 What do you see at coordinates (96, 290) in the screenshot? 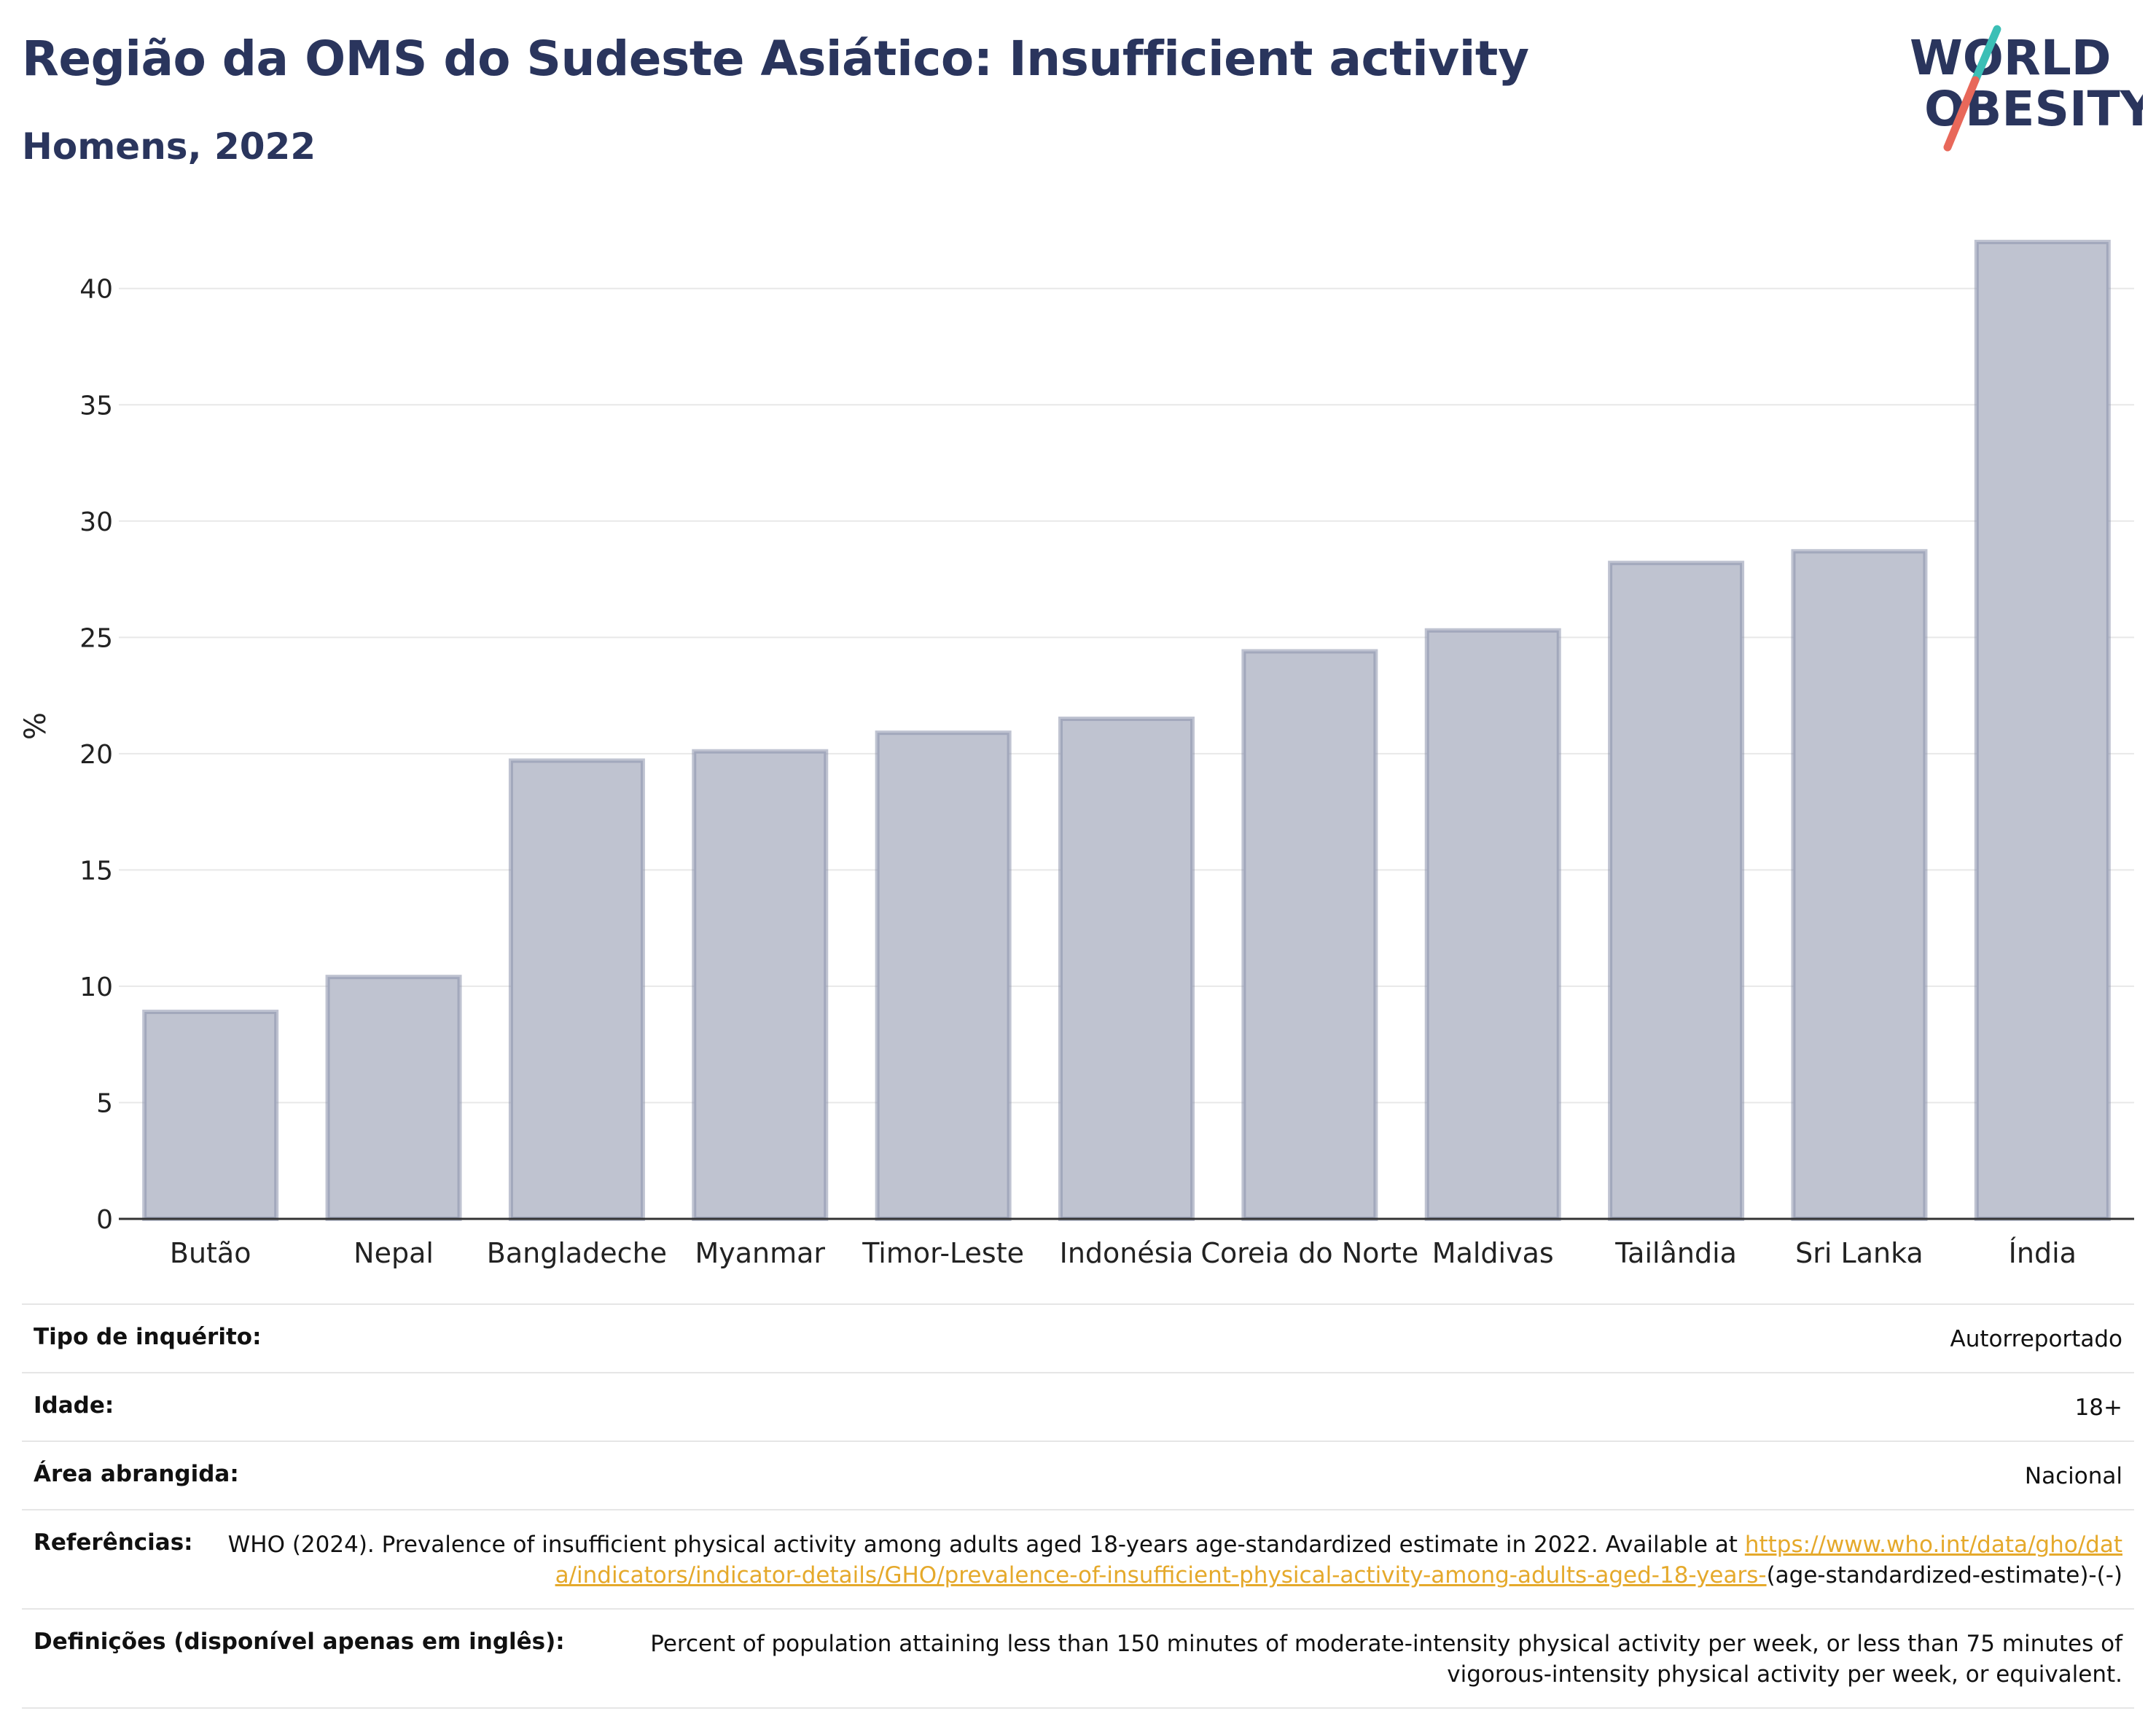
I see `y-tick-label: 40` at bounding box center [96, 290].